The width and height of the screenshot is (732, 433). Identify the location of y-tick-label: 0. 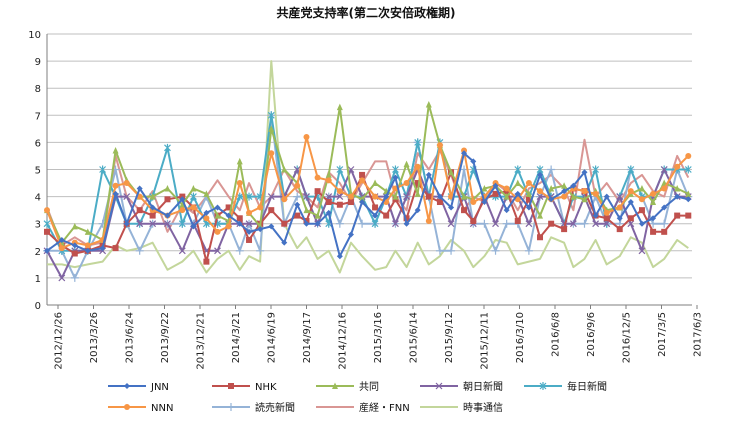
(38, 306).